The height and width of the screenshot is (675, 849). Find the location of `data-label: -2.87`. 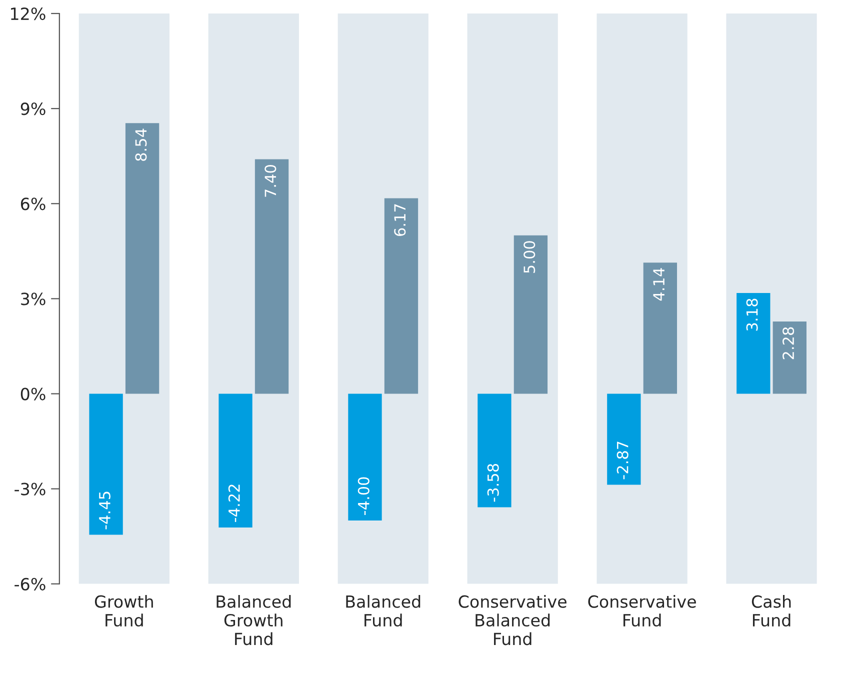

data-label: -2.87 is located at coordinates (622, 461).